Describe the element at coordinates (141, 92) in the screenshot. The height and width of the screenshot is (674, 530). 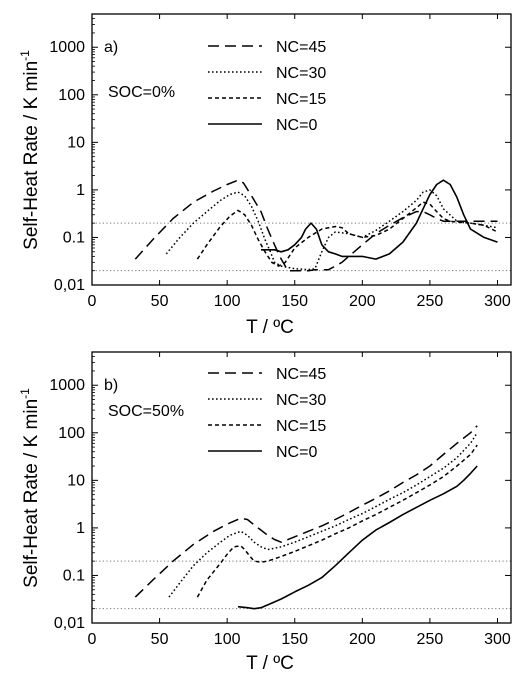
I see `panel-a-soc-annotation: SOC=0%` at that location.